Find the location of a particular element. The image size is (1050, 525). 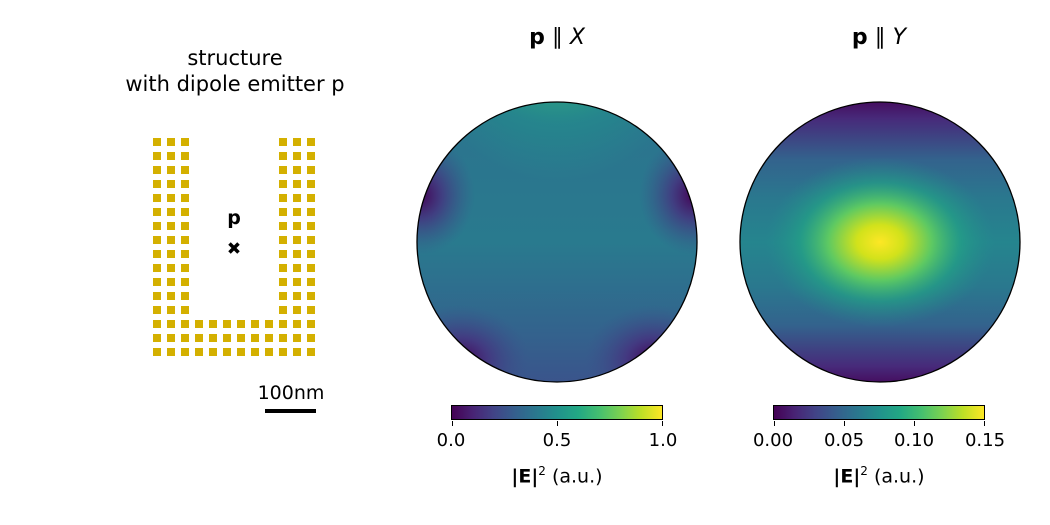

panel-x-title-parallel: ∥ is located at coordinates (557, 37).